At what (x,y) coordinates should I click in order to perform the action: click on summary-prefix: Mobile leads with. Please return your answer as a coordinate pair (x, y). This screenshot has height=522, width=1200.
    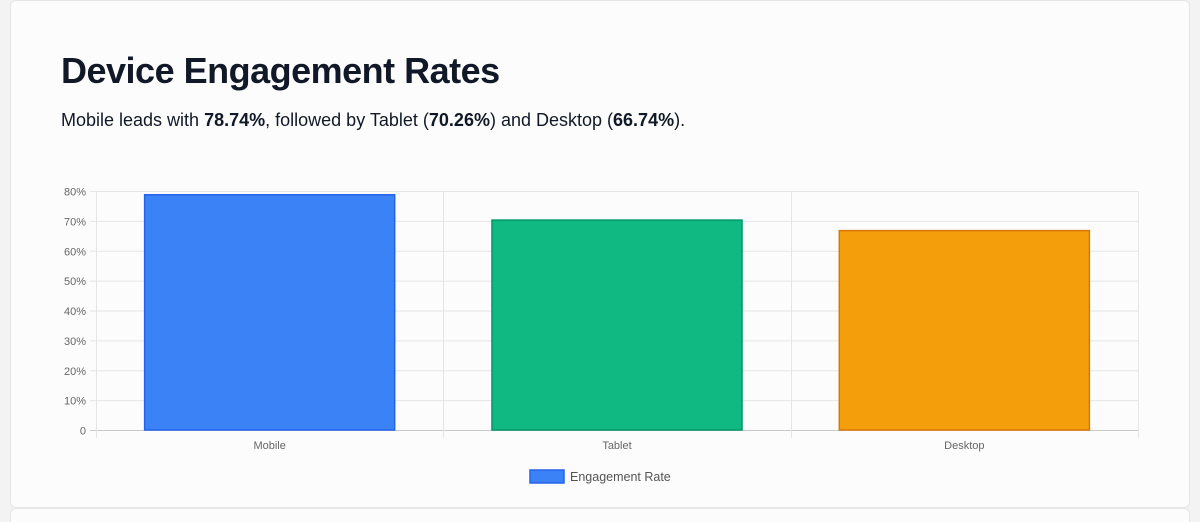
    Looking at the image, I should click on (133, 120).